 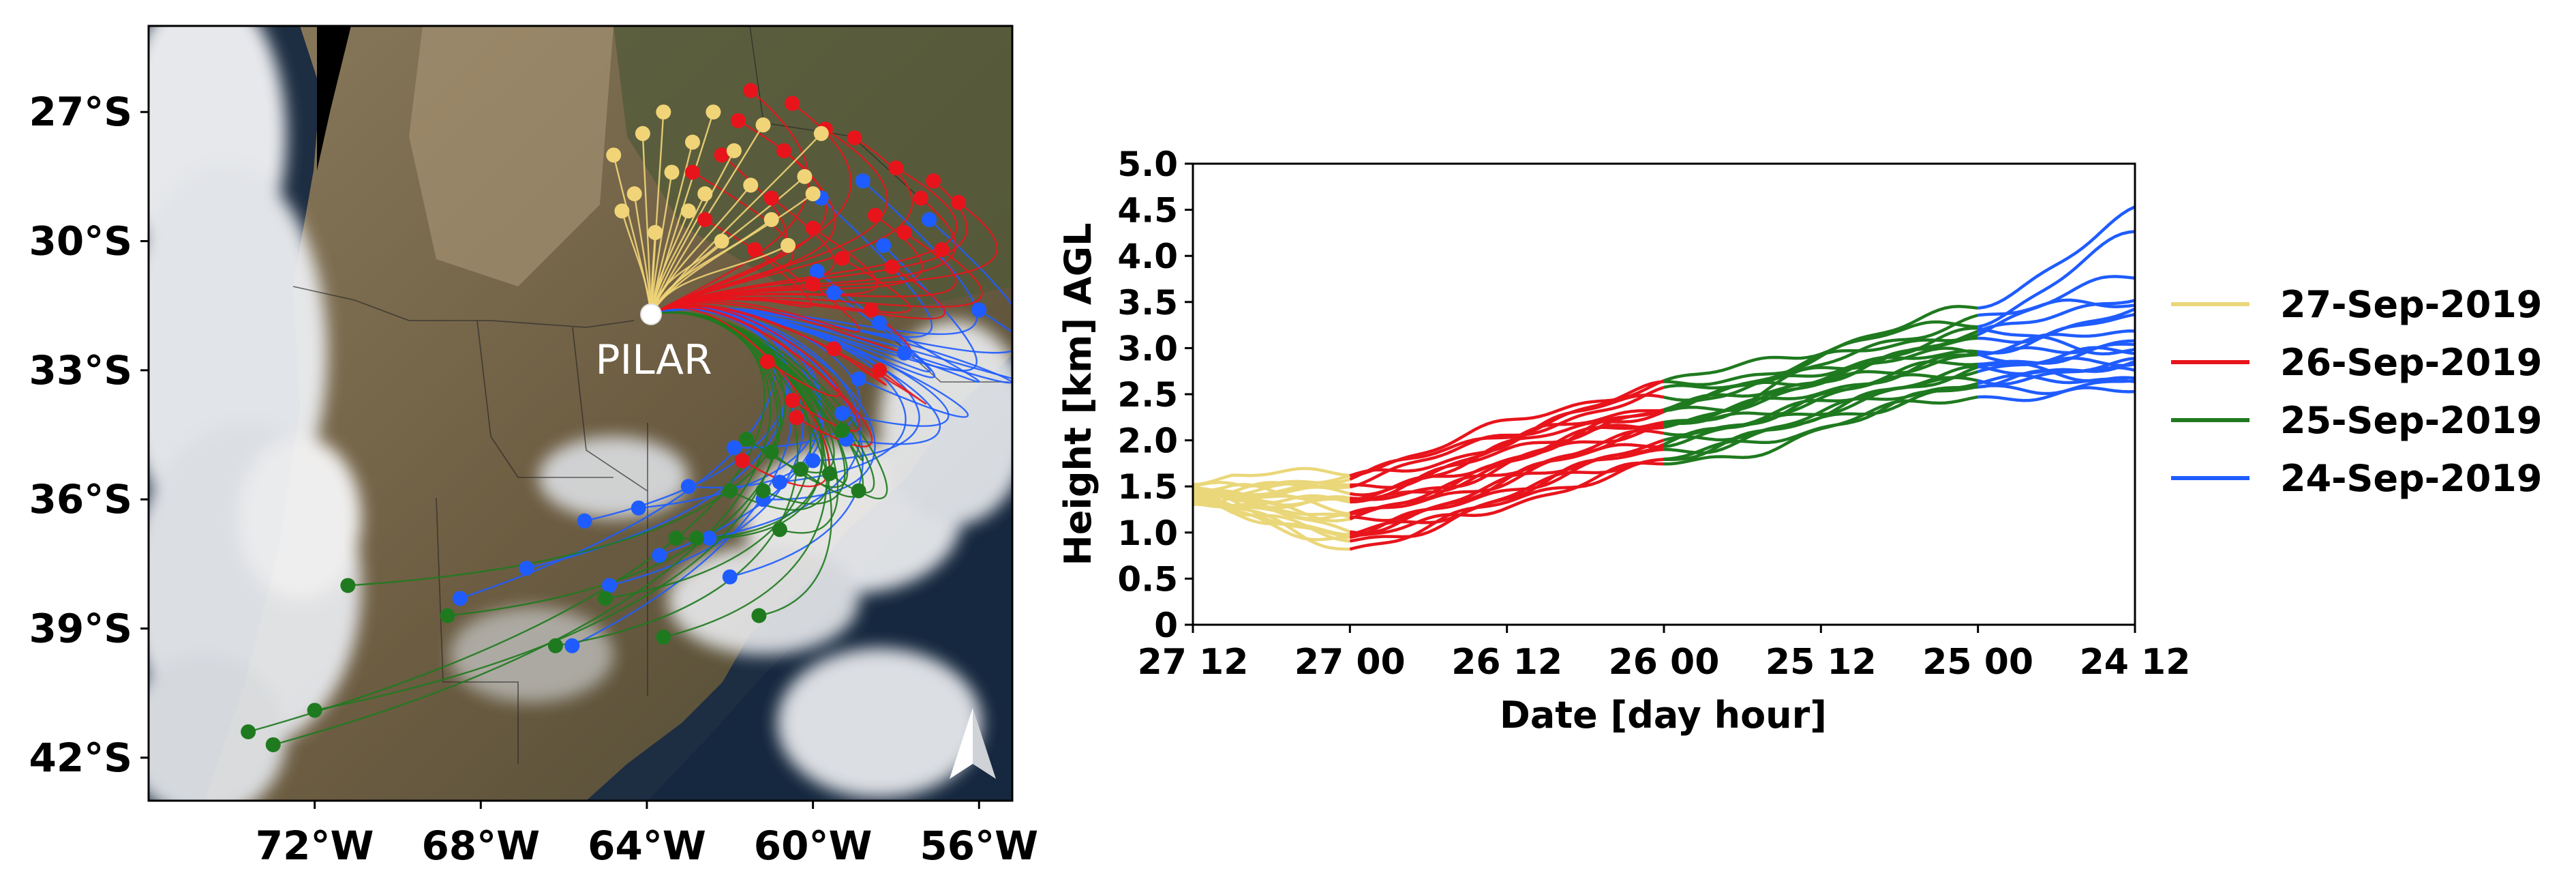 I want to click on legend-label: 25-Sep-2019, so click(x=2411, y=421).